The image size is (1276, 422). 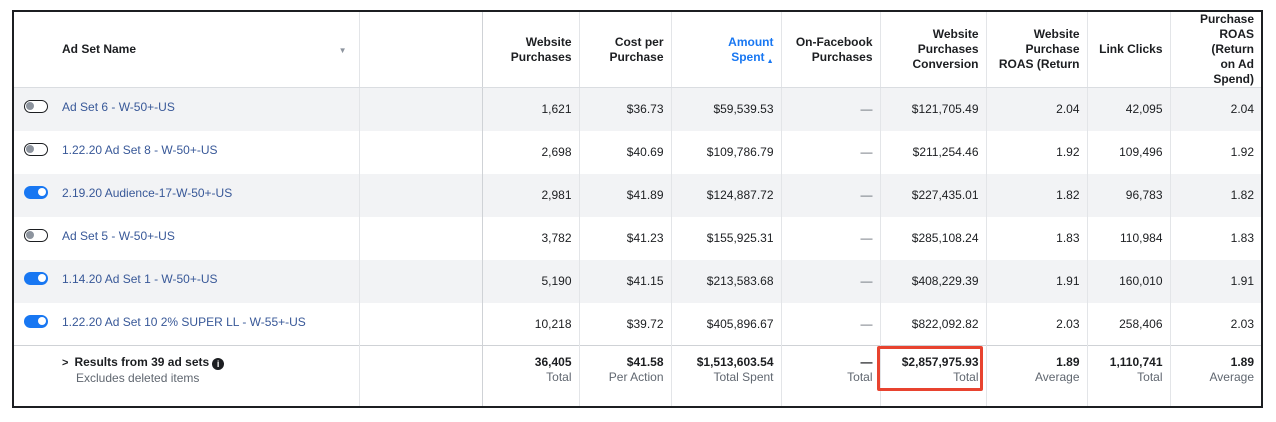 I want to click on cell-website-purchases-conversion: $227,435.01, so click(x=933, y=195).